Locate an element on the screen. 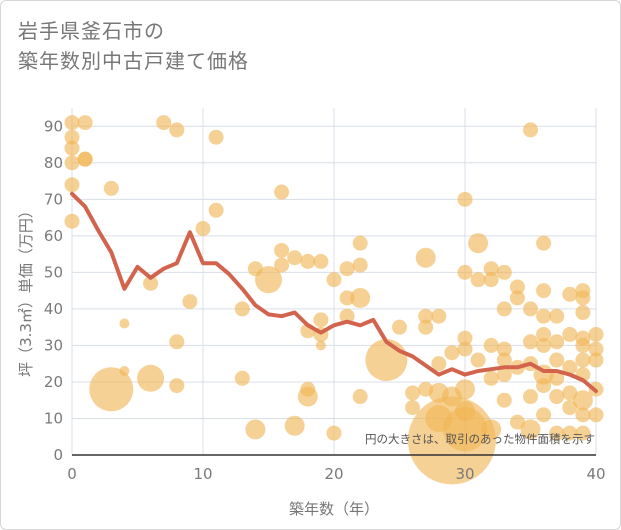  x-axis-label: 築年数（年） is located at coordinates (334, 509).